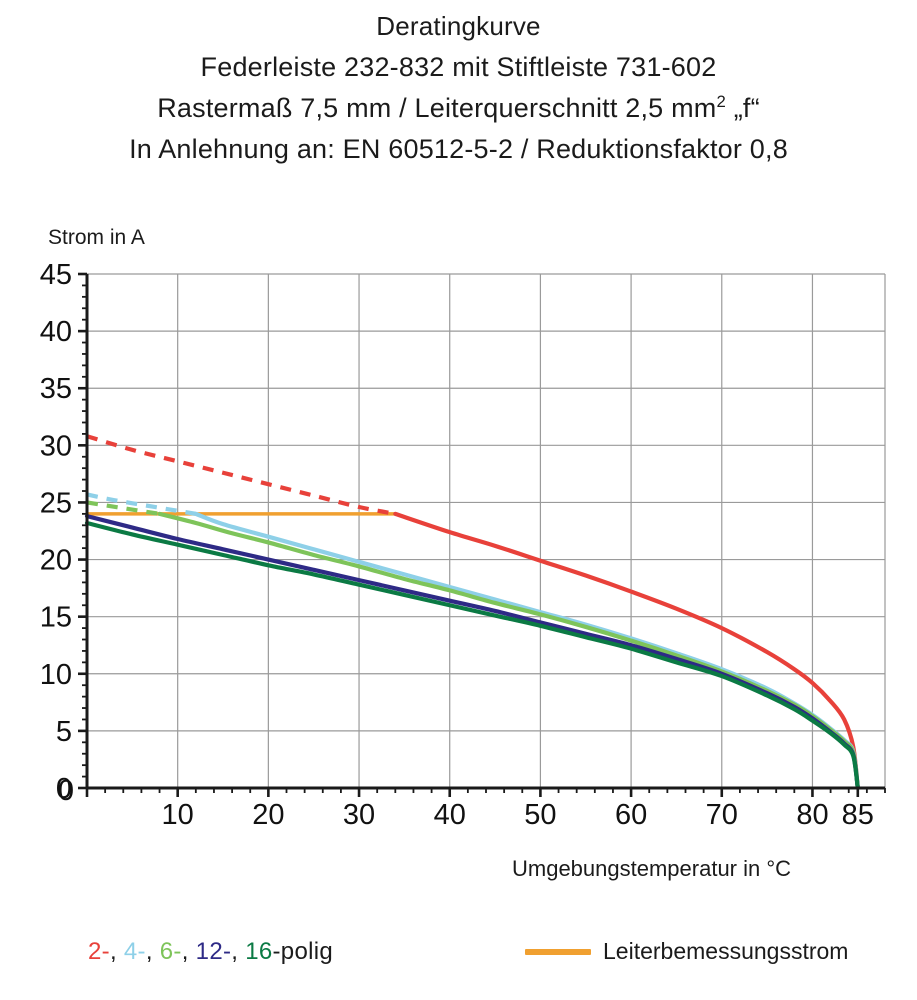  Describe the element at coordinates (241, 475) in the screenshot. I see `curve-dashed-2-polig` at that location.